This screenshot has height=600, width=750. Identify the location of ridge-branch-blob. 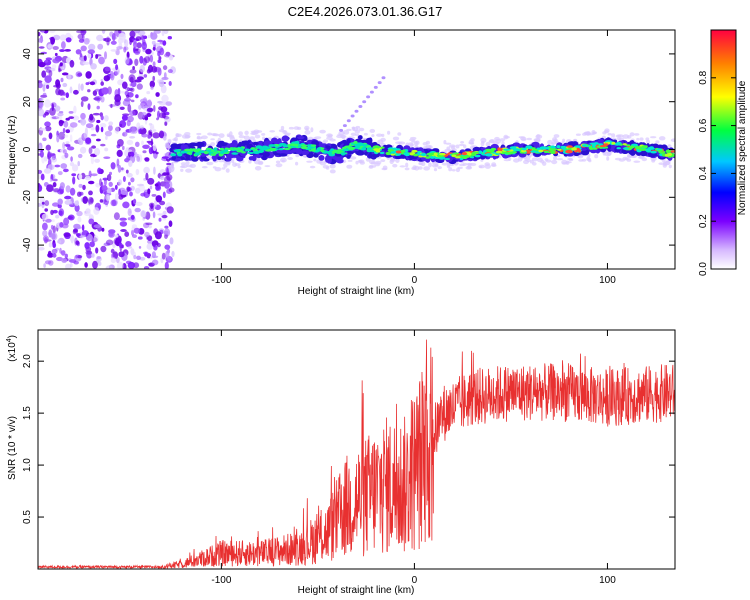
(360, 106).